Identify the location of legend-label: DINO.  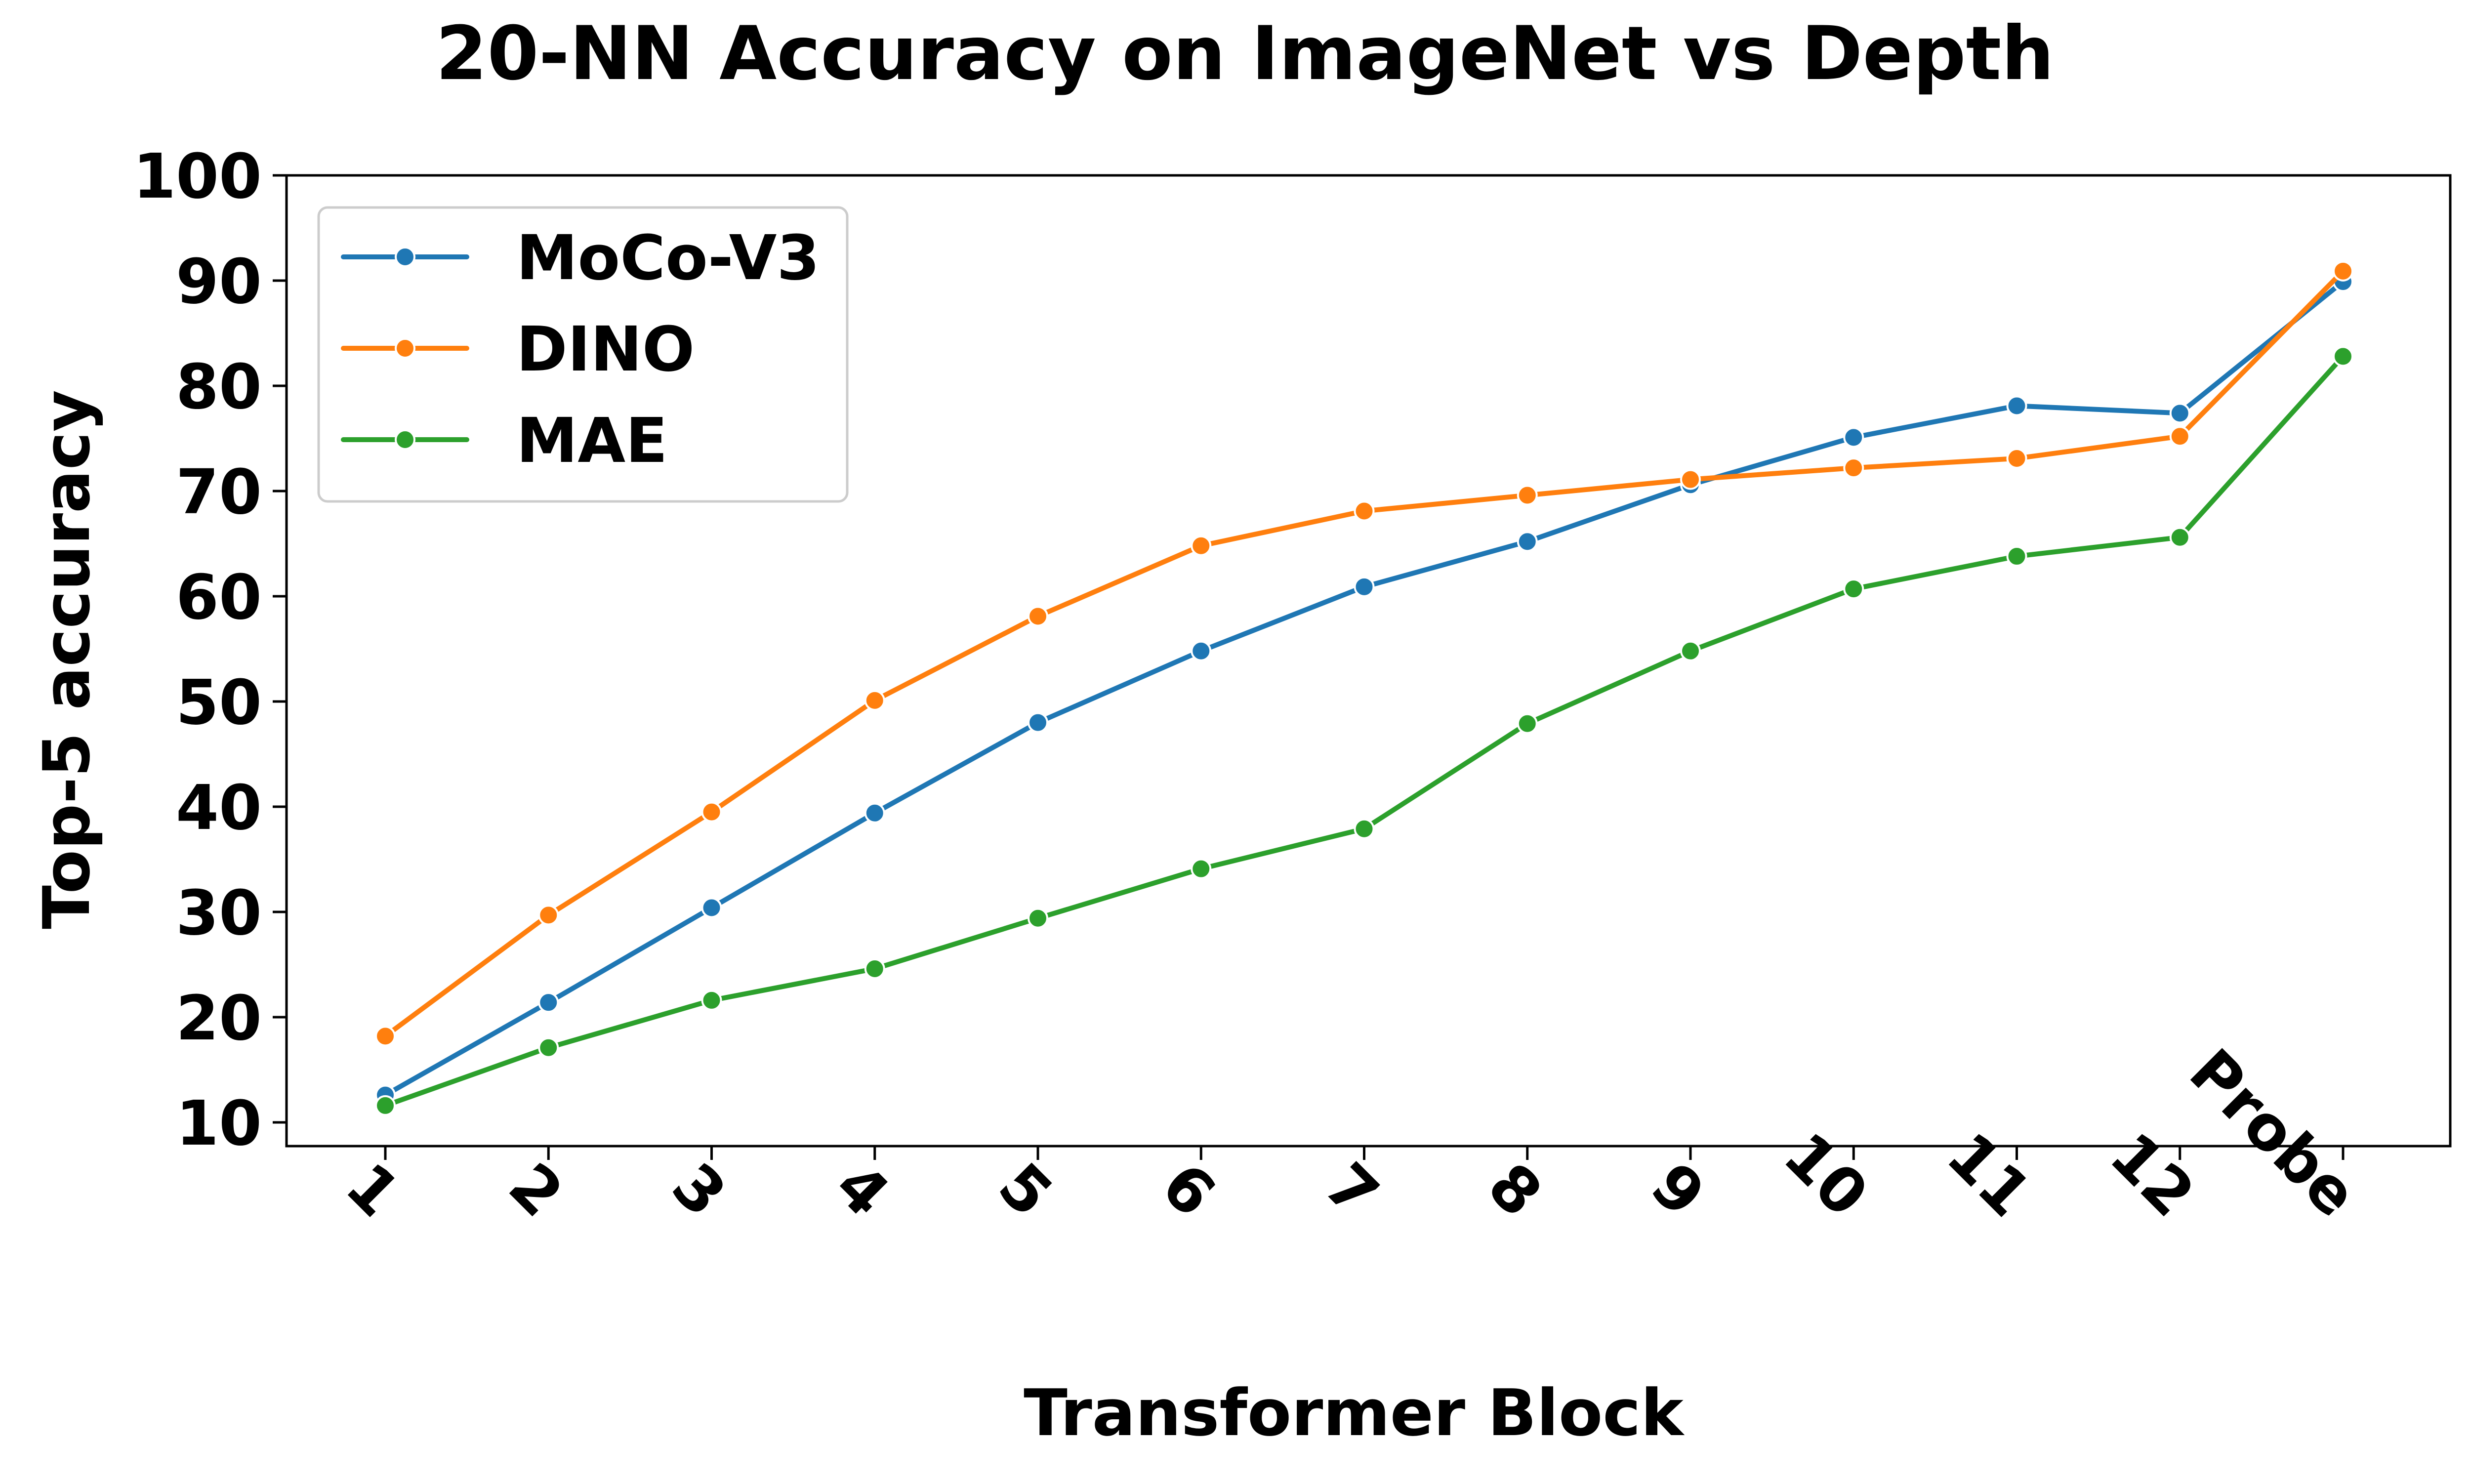
(605, 349).